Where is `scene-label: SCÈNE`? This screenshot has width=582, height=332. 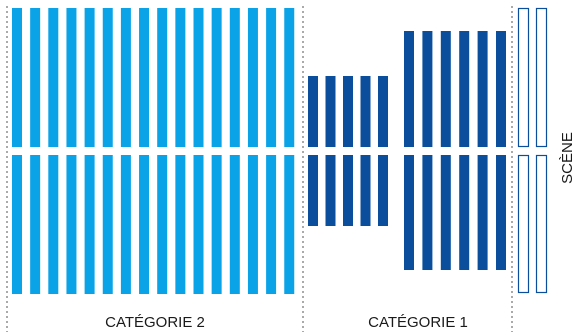 scene-label: SCÈNE is located at coordinates (567, 158).